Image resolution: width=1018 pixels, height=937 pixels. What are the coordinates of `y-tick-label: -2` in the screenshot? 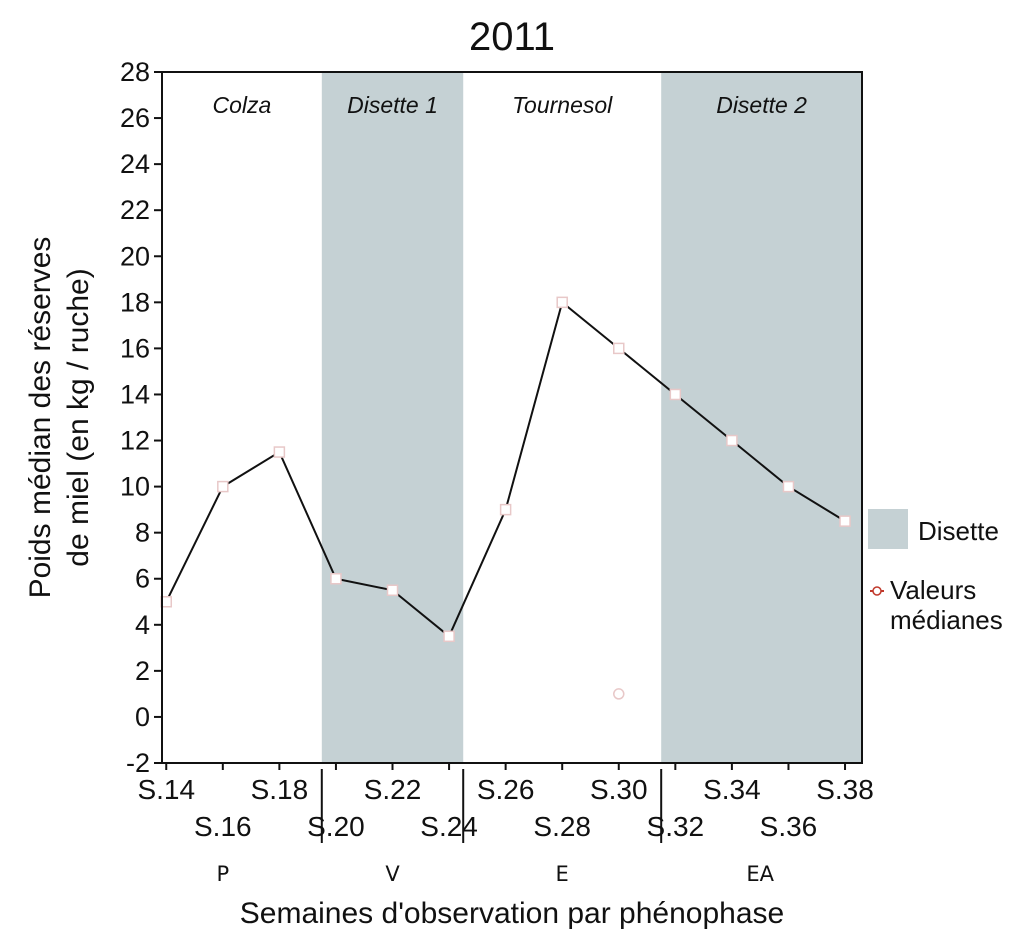 It's located at (138, 763).